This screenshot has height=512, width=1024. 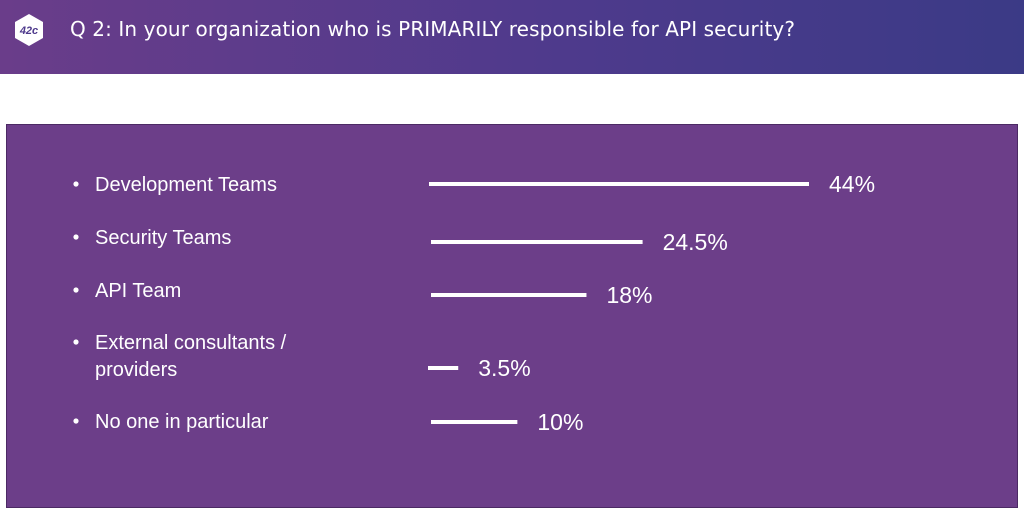 What do you see at coordinates (191, 356) in the screenshot?
I see `category-label: External consultants / providers` at bounding box center [191, 356].